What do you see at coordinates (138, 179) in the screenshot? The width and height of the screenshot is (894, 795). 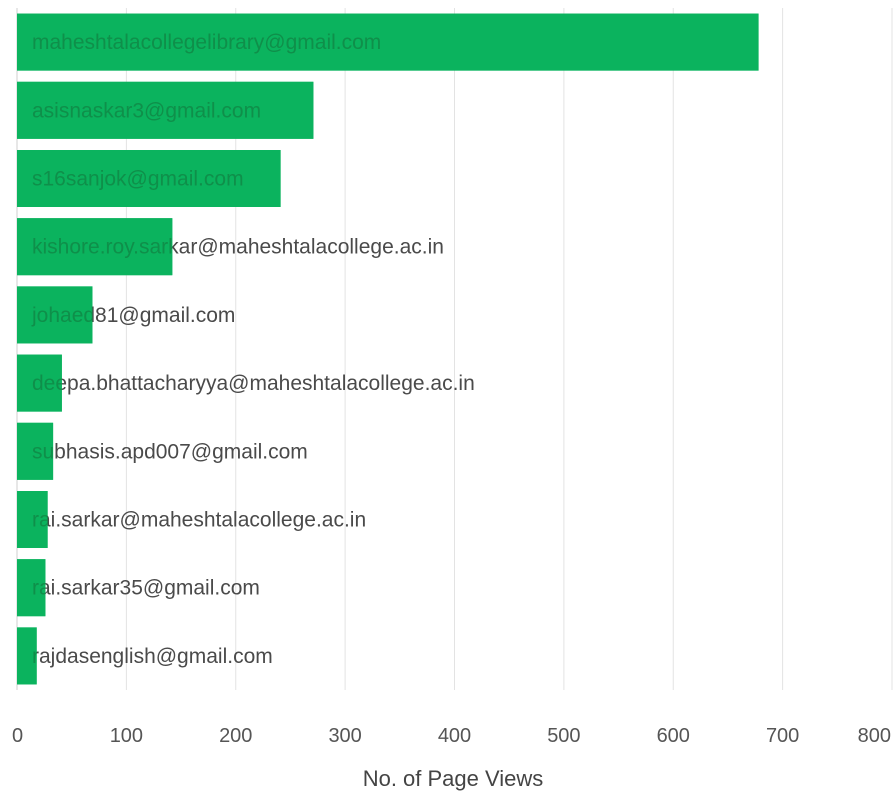 I see `bar-category-label-overlay: s16sanjok@gmail.com` at bounding box center [138, 179].